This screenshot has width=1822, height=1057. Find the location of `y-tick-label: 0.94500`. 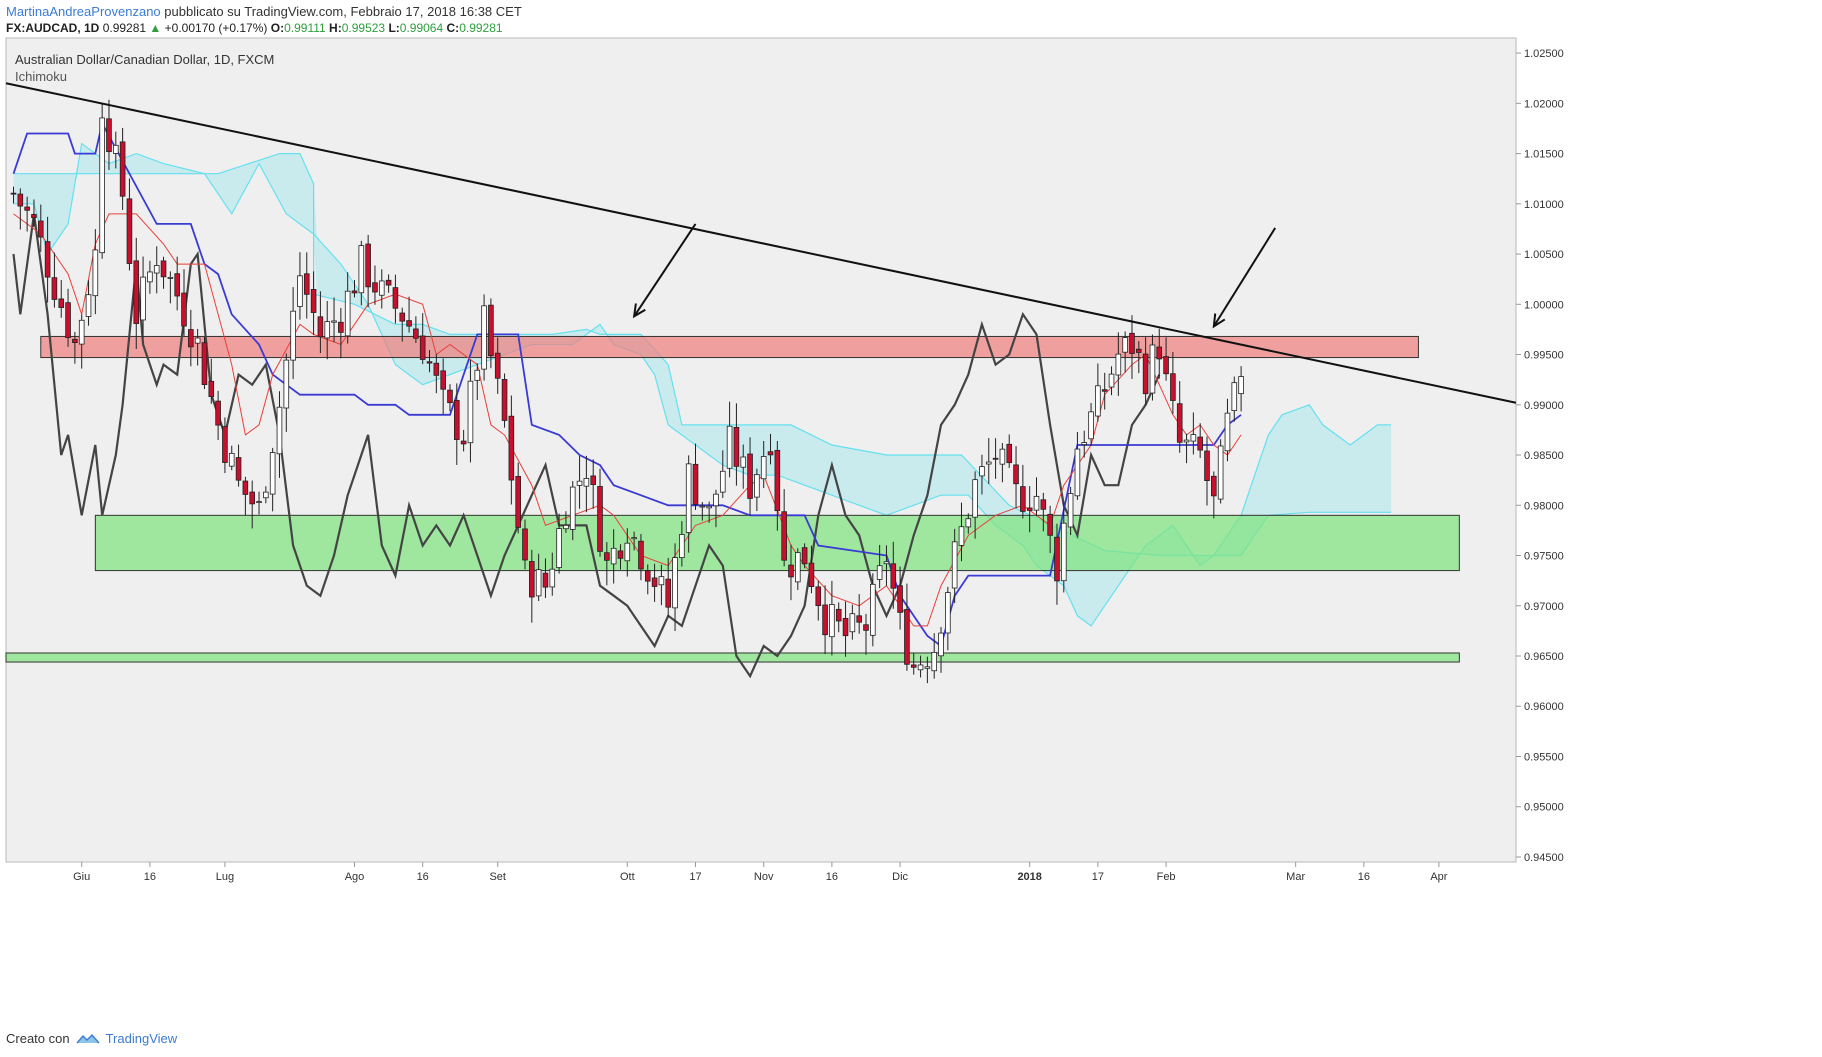

y-tick-label: 0.94500 is located at coordinates (1544, 858).